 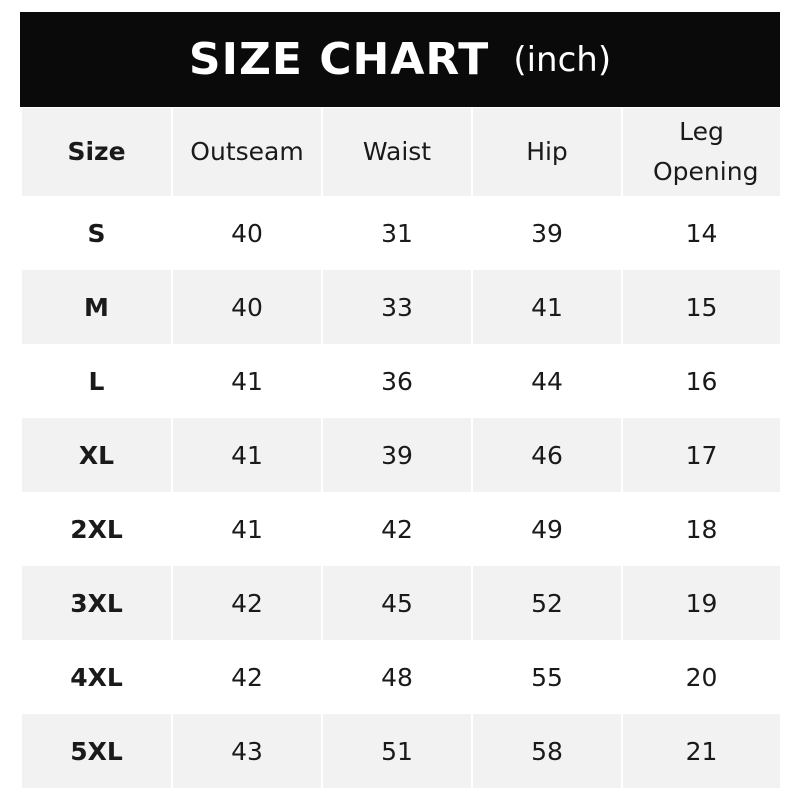 I want to click on column-header: Waist, so click(x=397, y=152).